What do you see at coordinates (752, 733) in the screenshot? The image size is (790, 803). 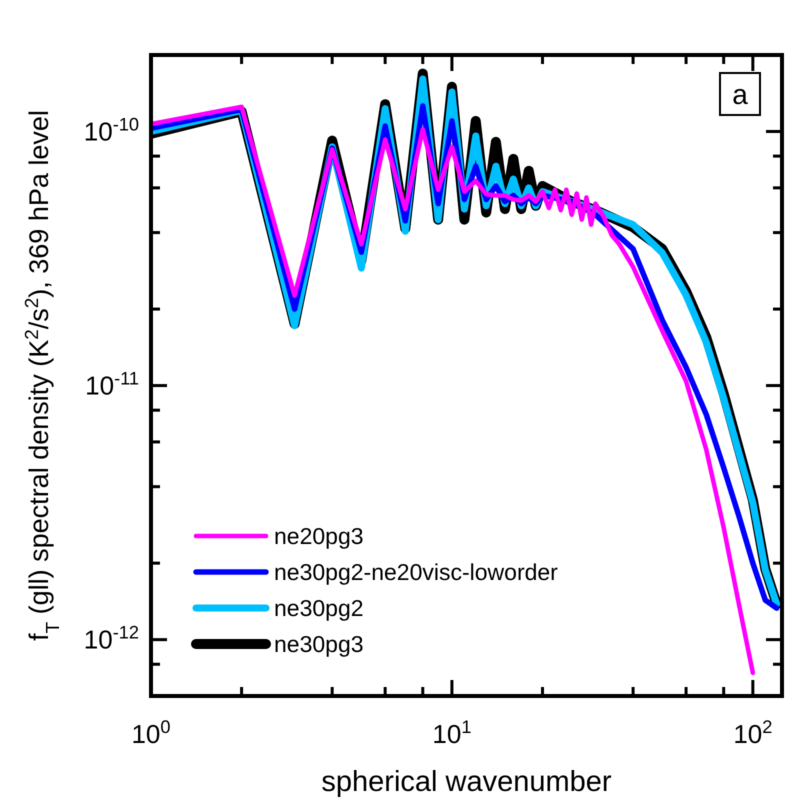 I see `x-tick-label: 10$^{2}$` at bounding box center [752, 733].